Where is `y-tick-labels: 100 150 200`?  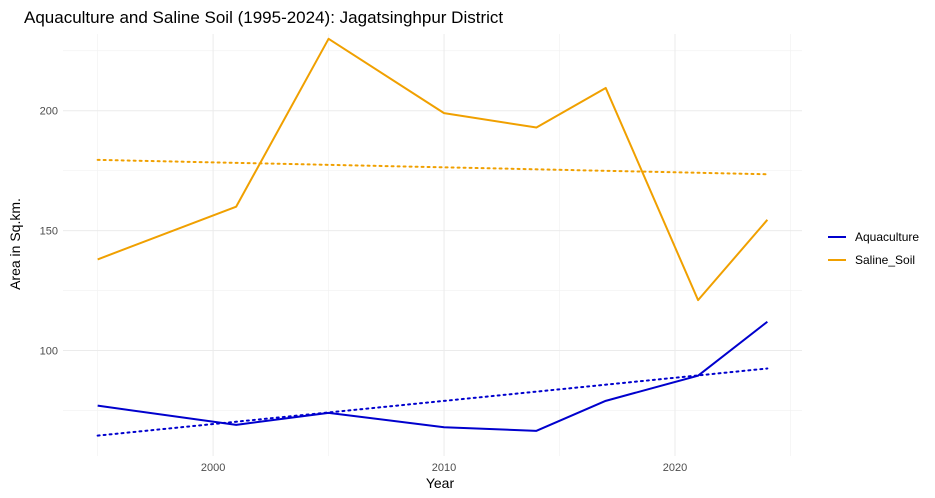 y-tick-labels: 100 150 200 is located at coordinates (49, 232).